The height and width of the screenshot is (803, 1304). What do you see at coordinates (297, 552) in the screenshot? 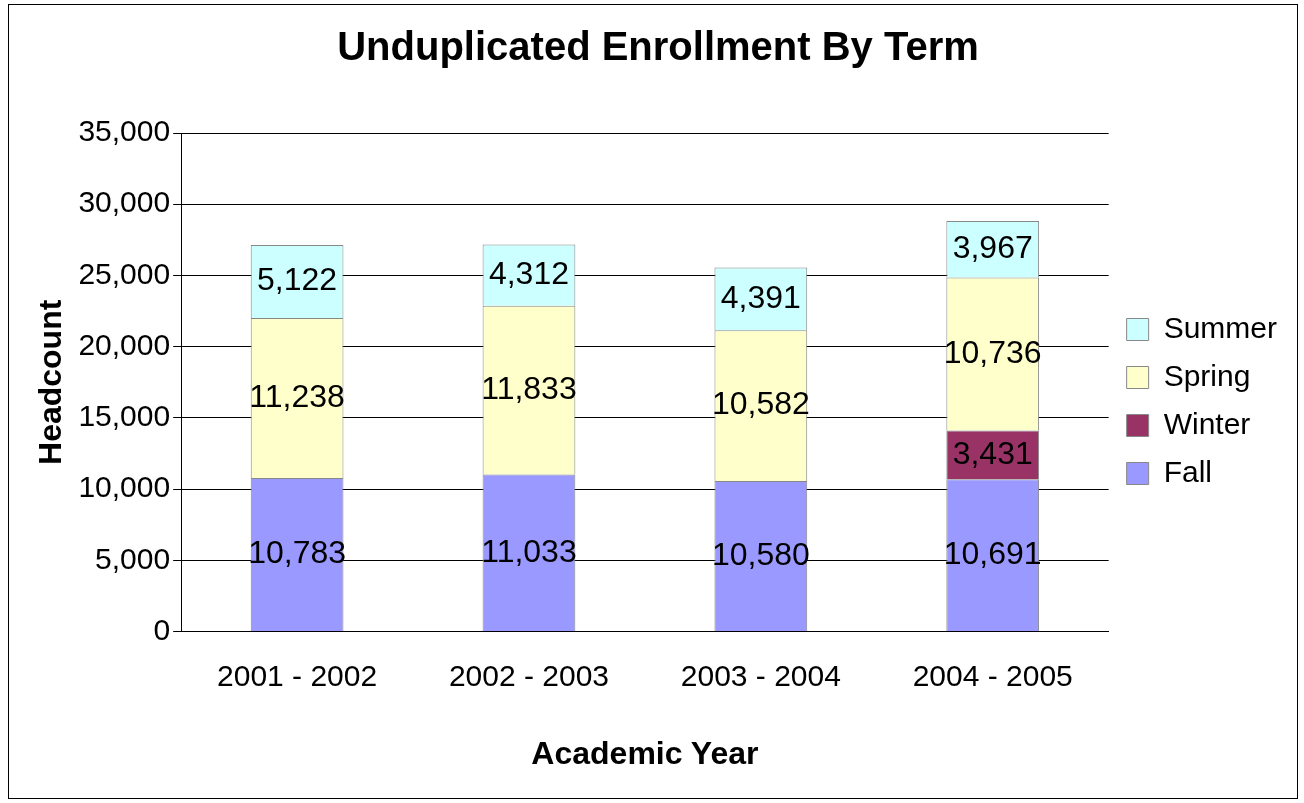
I see `data-label: 10,783` at bounding box center [297, 552].